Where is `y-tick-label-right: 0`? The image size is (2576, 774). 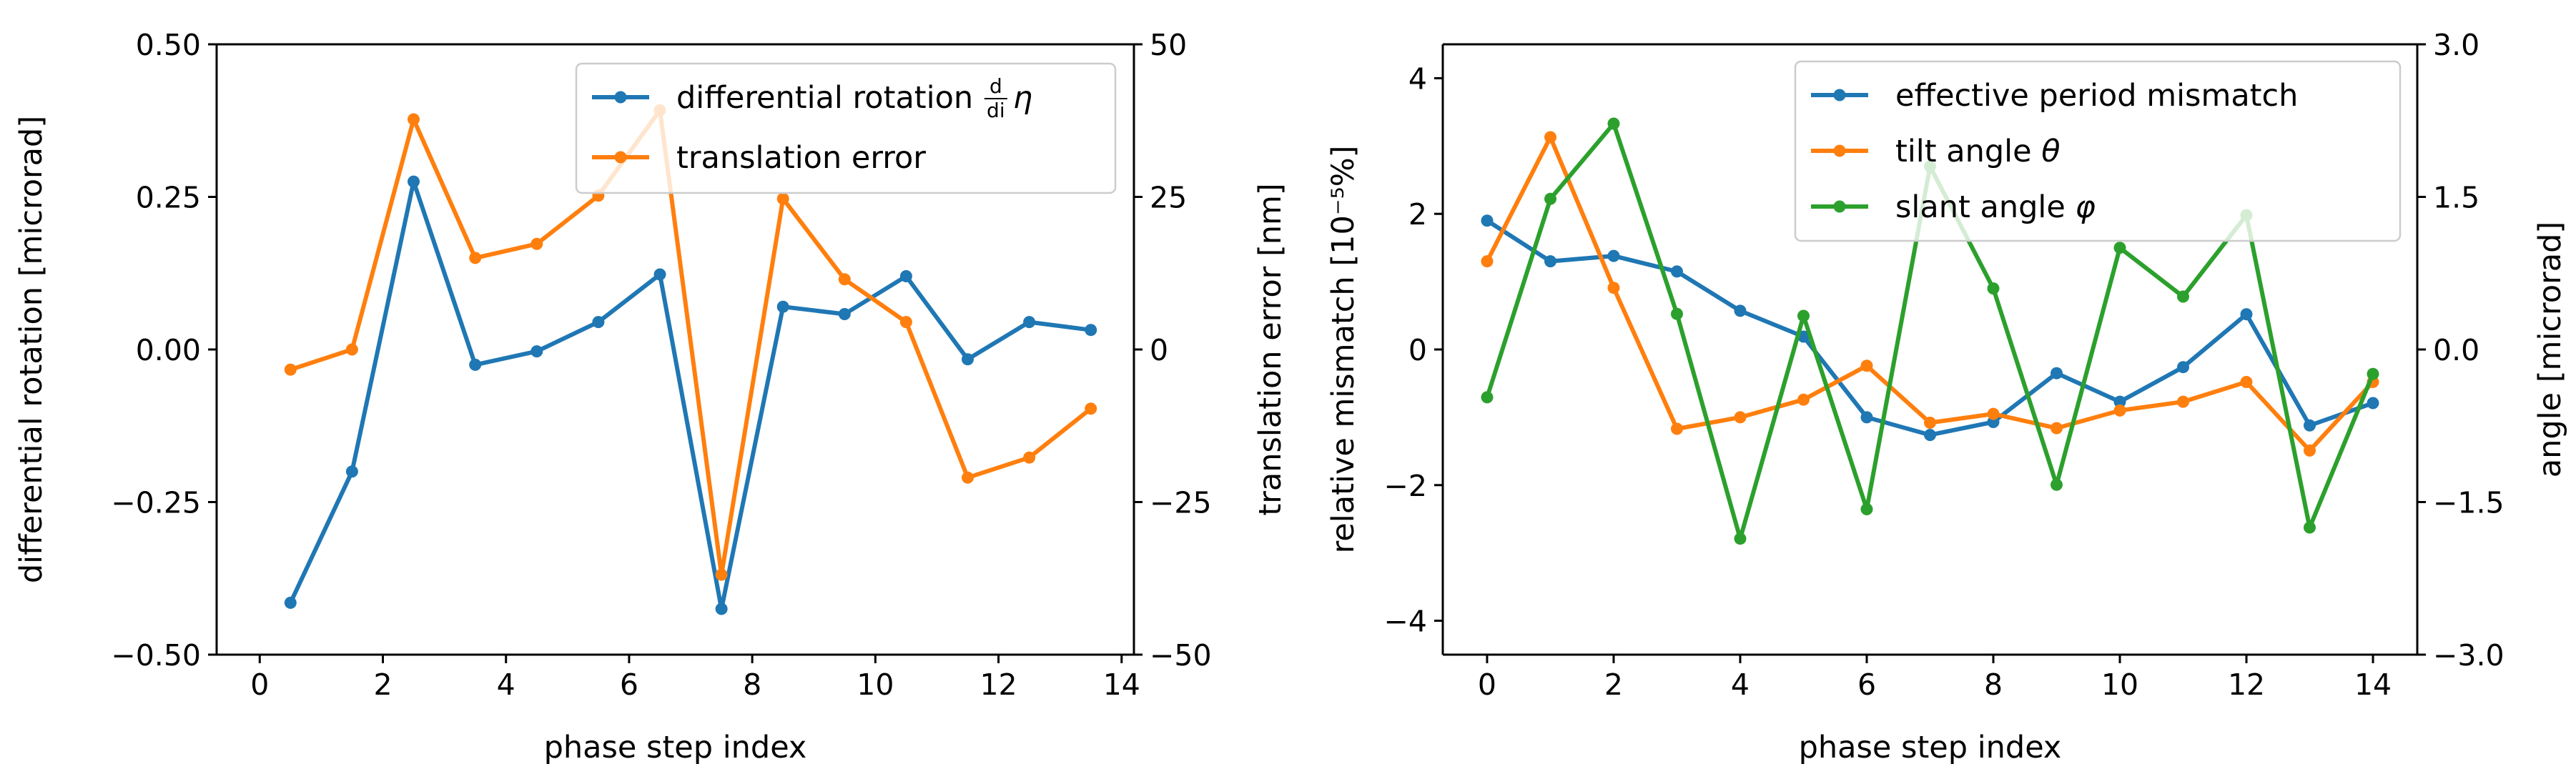
y-tick-label-right: 0 is located at coordinates (1159, 350).